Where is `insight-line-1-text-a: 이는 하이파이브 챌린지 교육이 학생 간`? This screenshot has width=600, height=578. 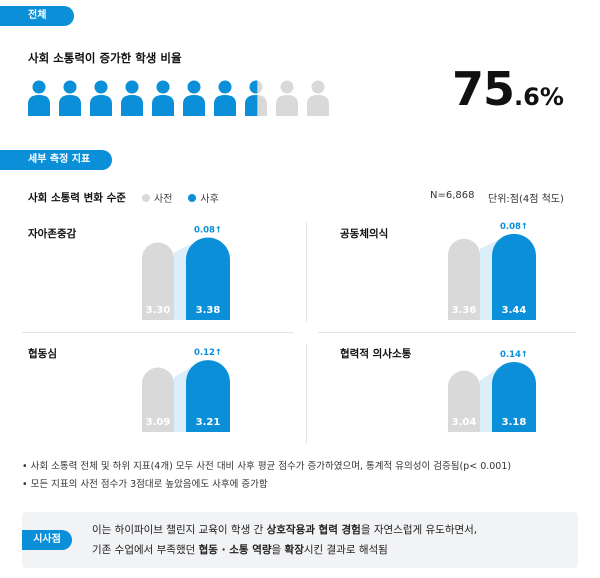
insight-line-1-text-a: 이는 하이파이브 챌린지 교육이 학생 간 is located at coordinates (179, 530).